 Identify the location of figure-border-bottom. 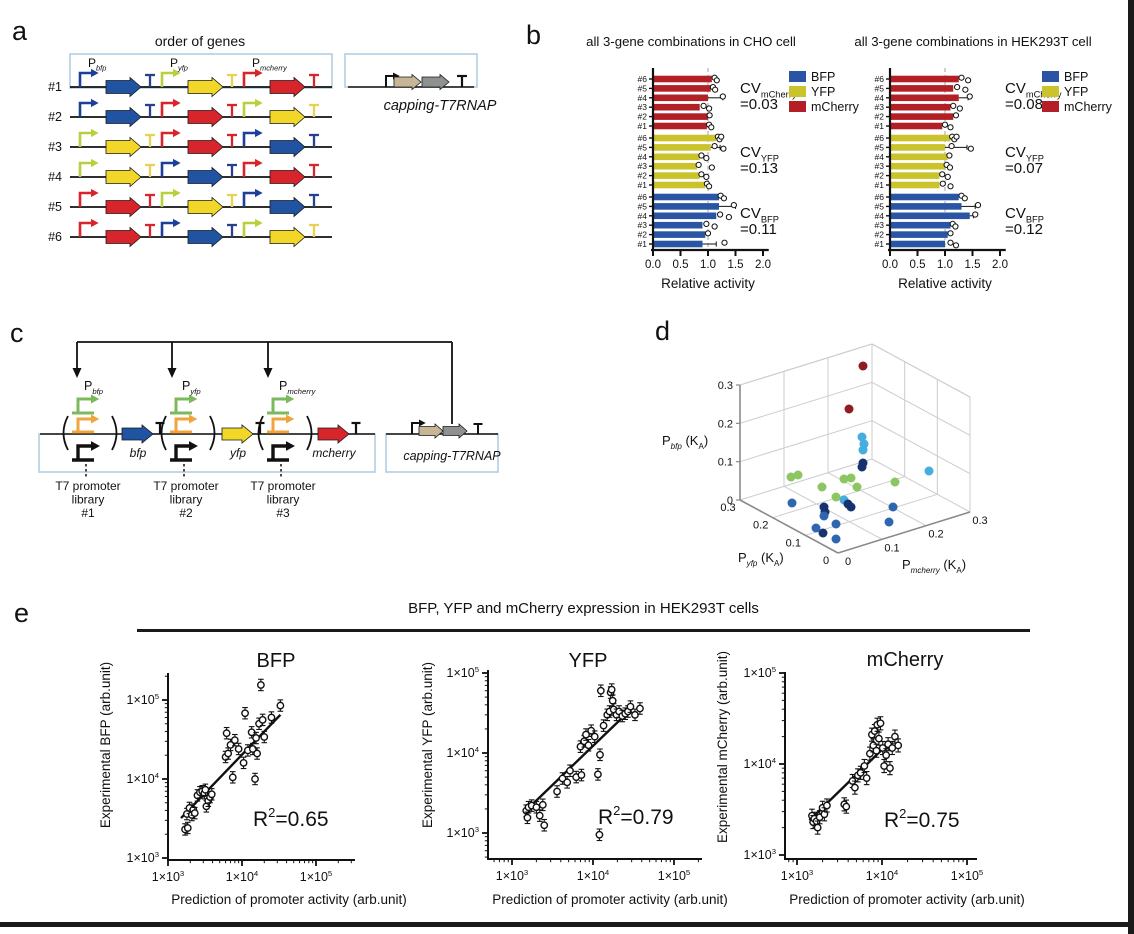
(567, 924).